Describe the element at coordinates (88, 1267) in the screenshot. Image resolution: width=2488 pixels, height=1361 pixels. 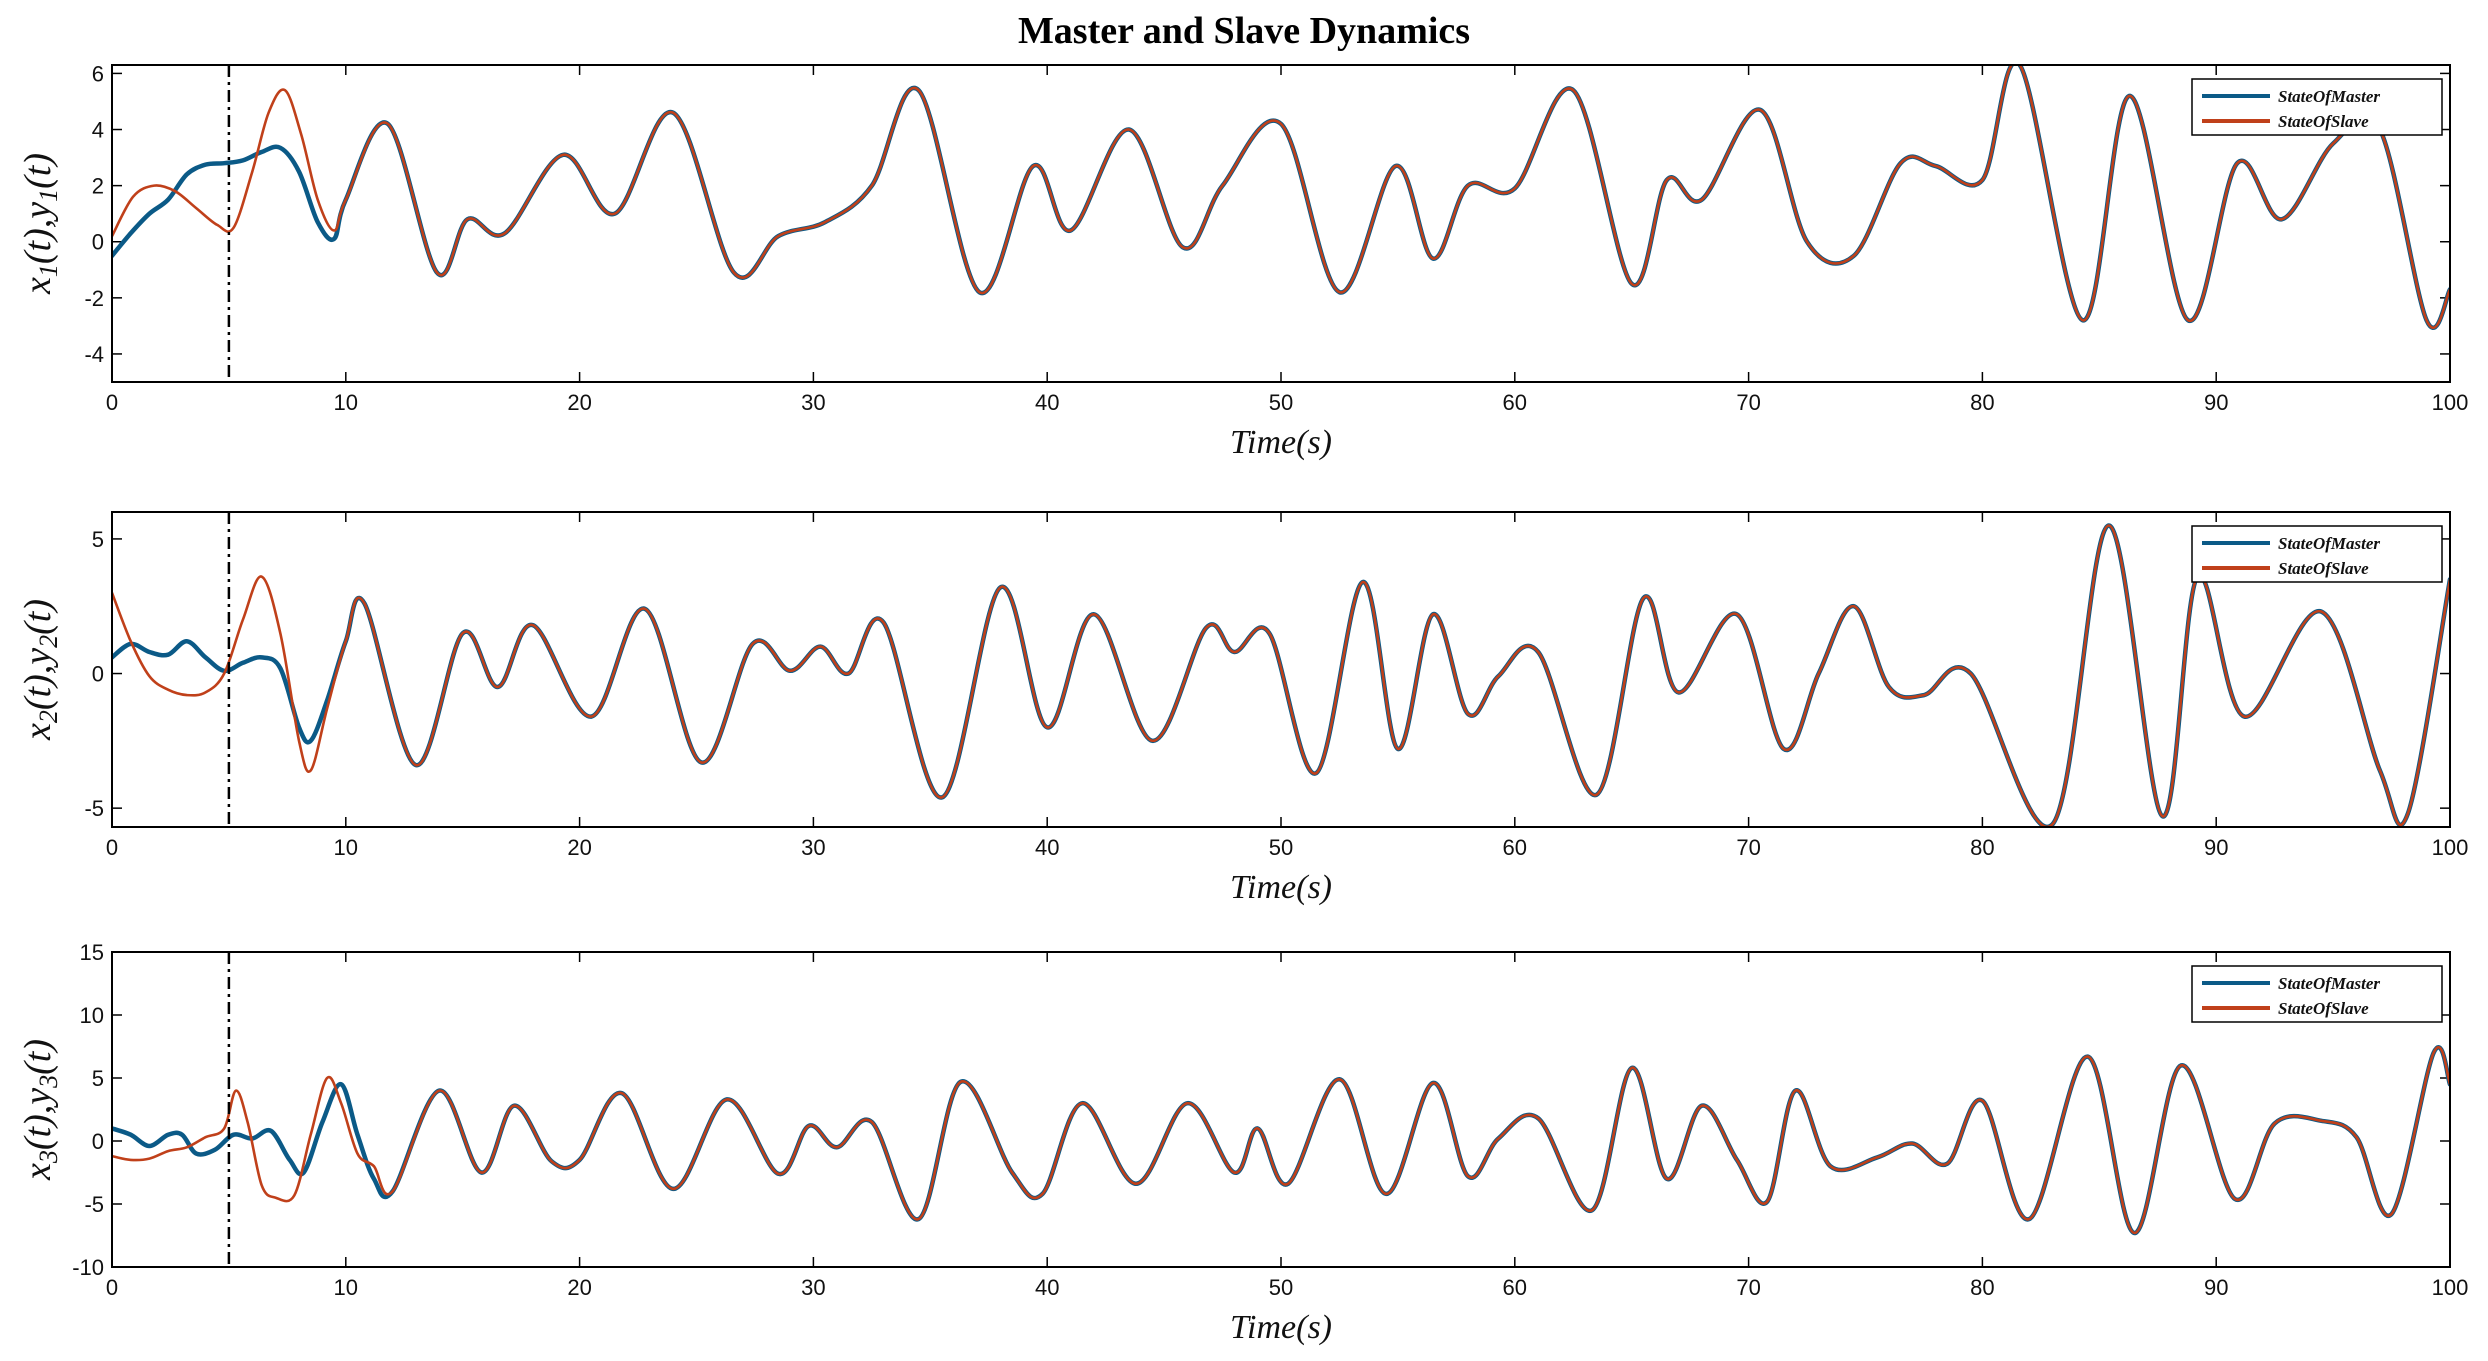
I see `y-tick-label: -10` at that location.